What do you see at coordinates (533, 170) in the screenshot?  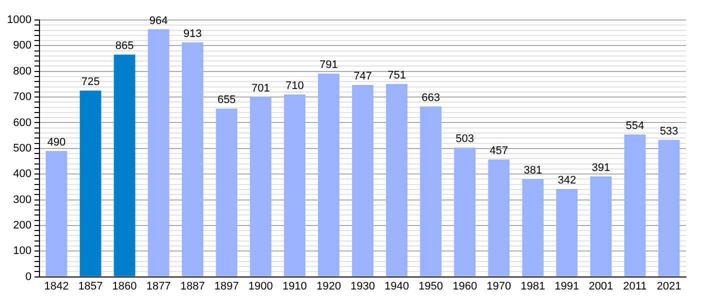 I see `data-label: 381` at bounding box center [533, 170].